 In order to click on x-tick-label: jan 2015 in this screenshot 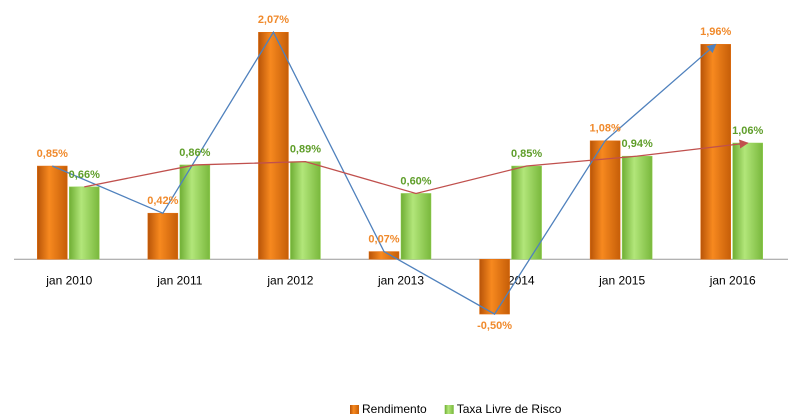, I will do `click(621, 280)`.